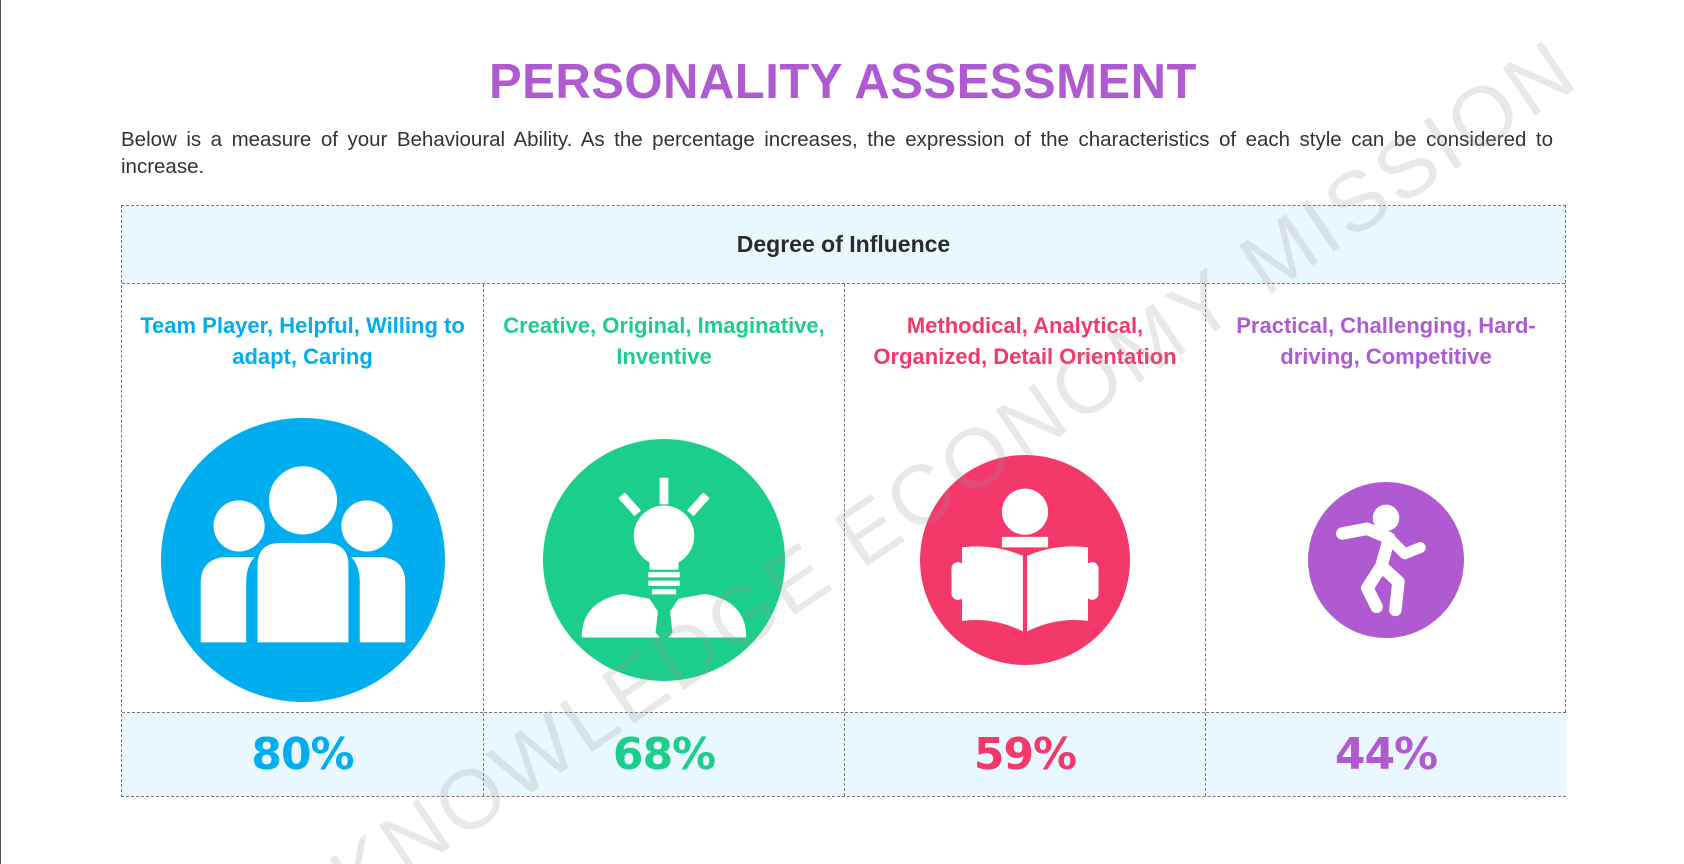 The height and width of the screenshot is (864, 1684). I want to click on lightbulb-person-icon, so click(664, 560).